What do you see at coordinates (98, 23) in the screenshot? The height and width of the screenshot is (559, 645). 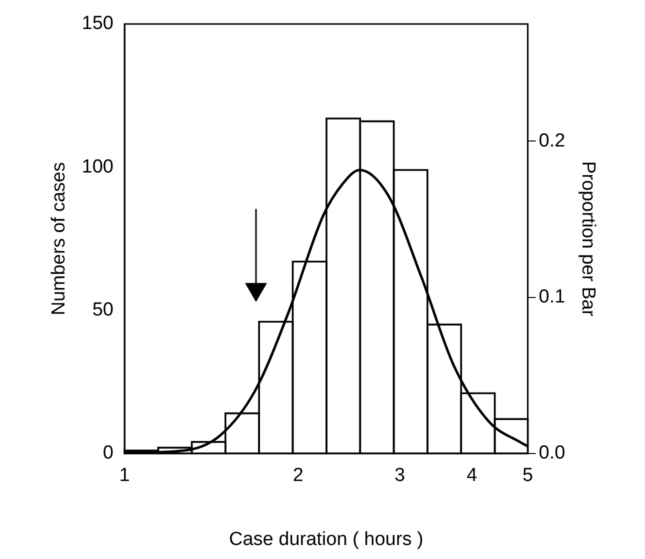 I see `y-tick-label: 150` at bounding box center [98, 23].